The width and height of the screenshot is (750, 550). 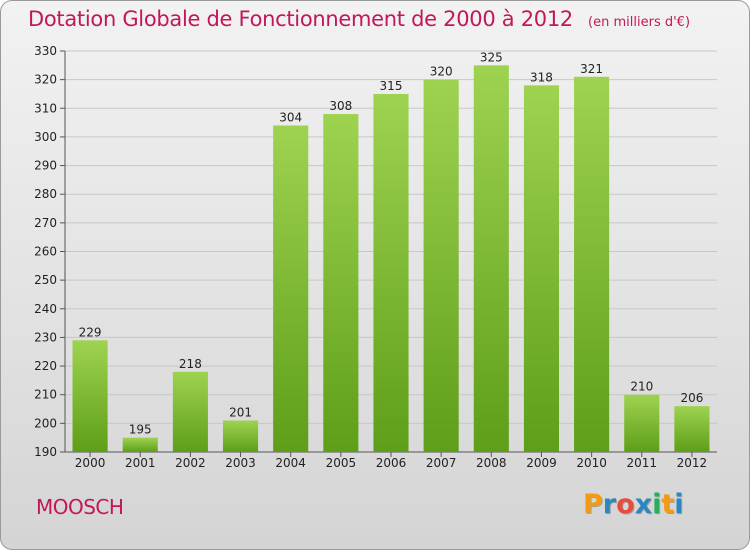 What do you see at coordinates (541, 463) in the screenshot?
I see `x-tick-label: 2009` at bounding box center [541, 463].